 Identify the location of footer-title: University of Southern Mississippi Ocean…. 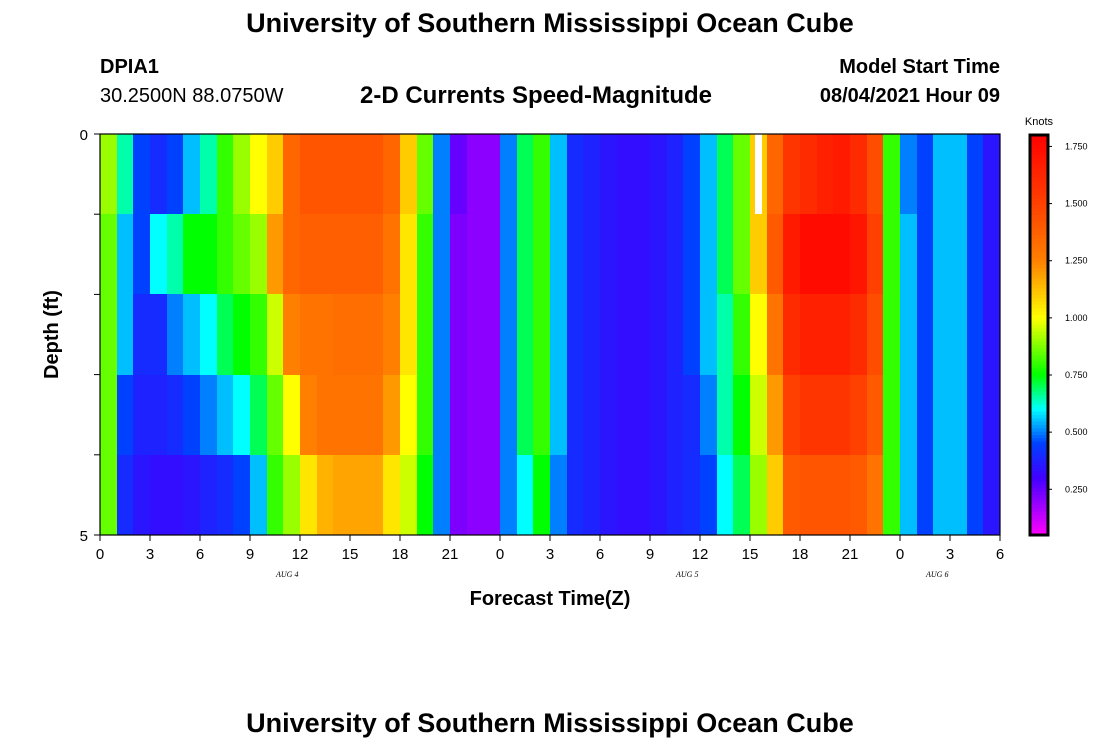
(550, 723).